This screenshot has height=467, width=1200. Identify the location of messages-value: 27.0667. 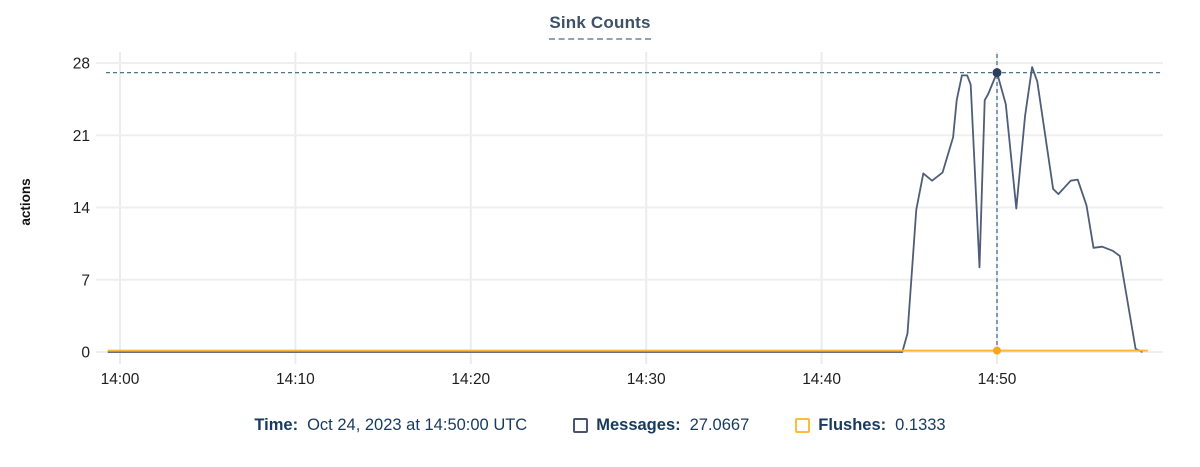
(719, 425).